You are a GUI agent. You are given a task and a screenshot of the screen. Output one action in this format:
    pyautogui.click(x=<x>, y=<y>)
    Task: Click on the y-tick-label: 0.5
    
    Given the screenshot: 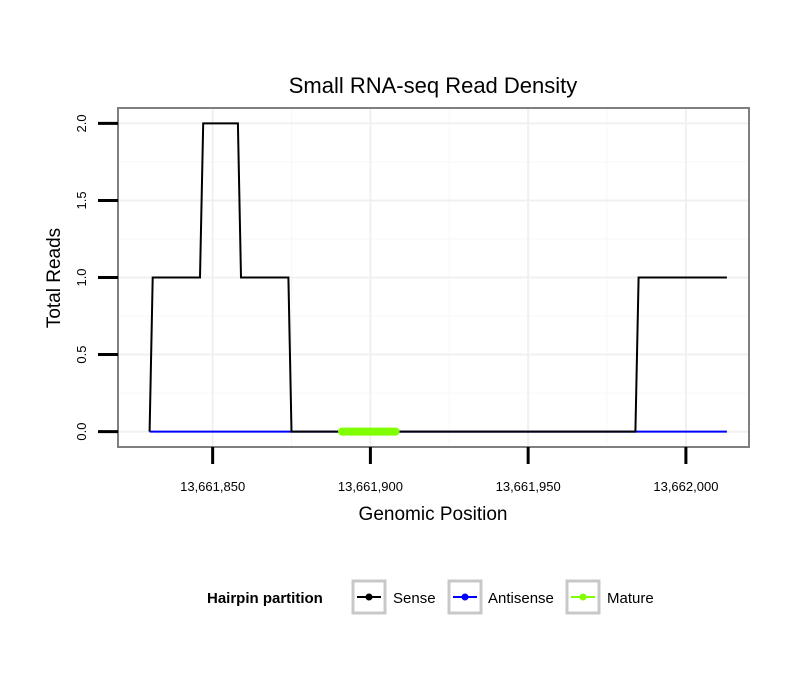 What is the action you would take?
    pyautogui.click(x=81, y=355)
    